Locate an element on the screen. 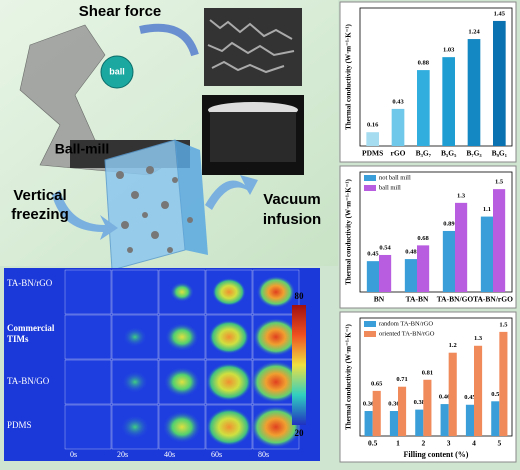  value-label: 1.1 is located at coordinates (487, 209).